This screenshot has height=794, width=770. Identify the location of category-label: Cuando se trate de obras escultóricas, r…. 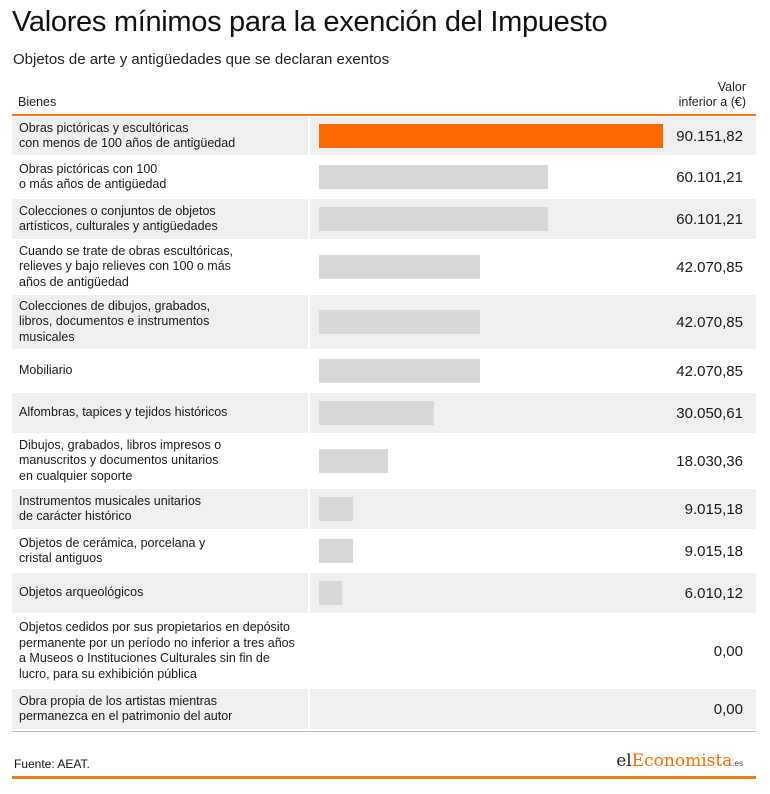
(126, 266).